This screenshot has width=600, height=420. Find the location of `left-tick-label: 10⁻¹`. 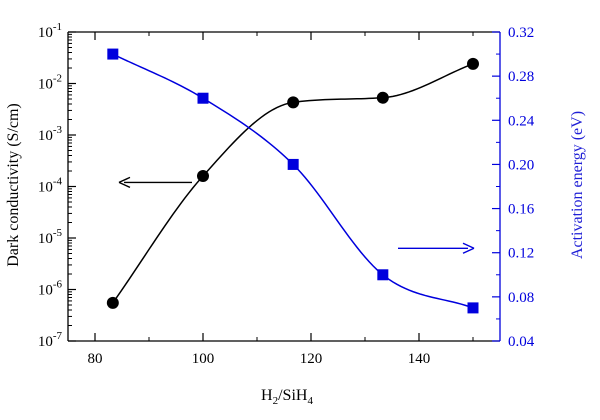

left-tick-label: 10⁻¹ is located at coordinates (50, 31).